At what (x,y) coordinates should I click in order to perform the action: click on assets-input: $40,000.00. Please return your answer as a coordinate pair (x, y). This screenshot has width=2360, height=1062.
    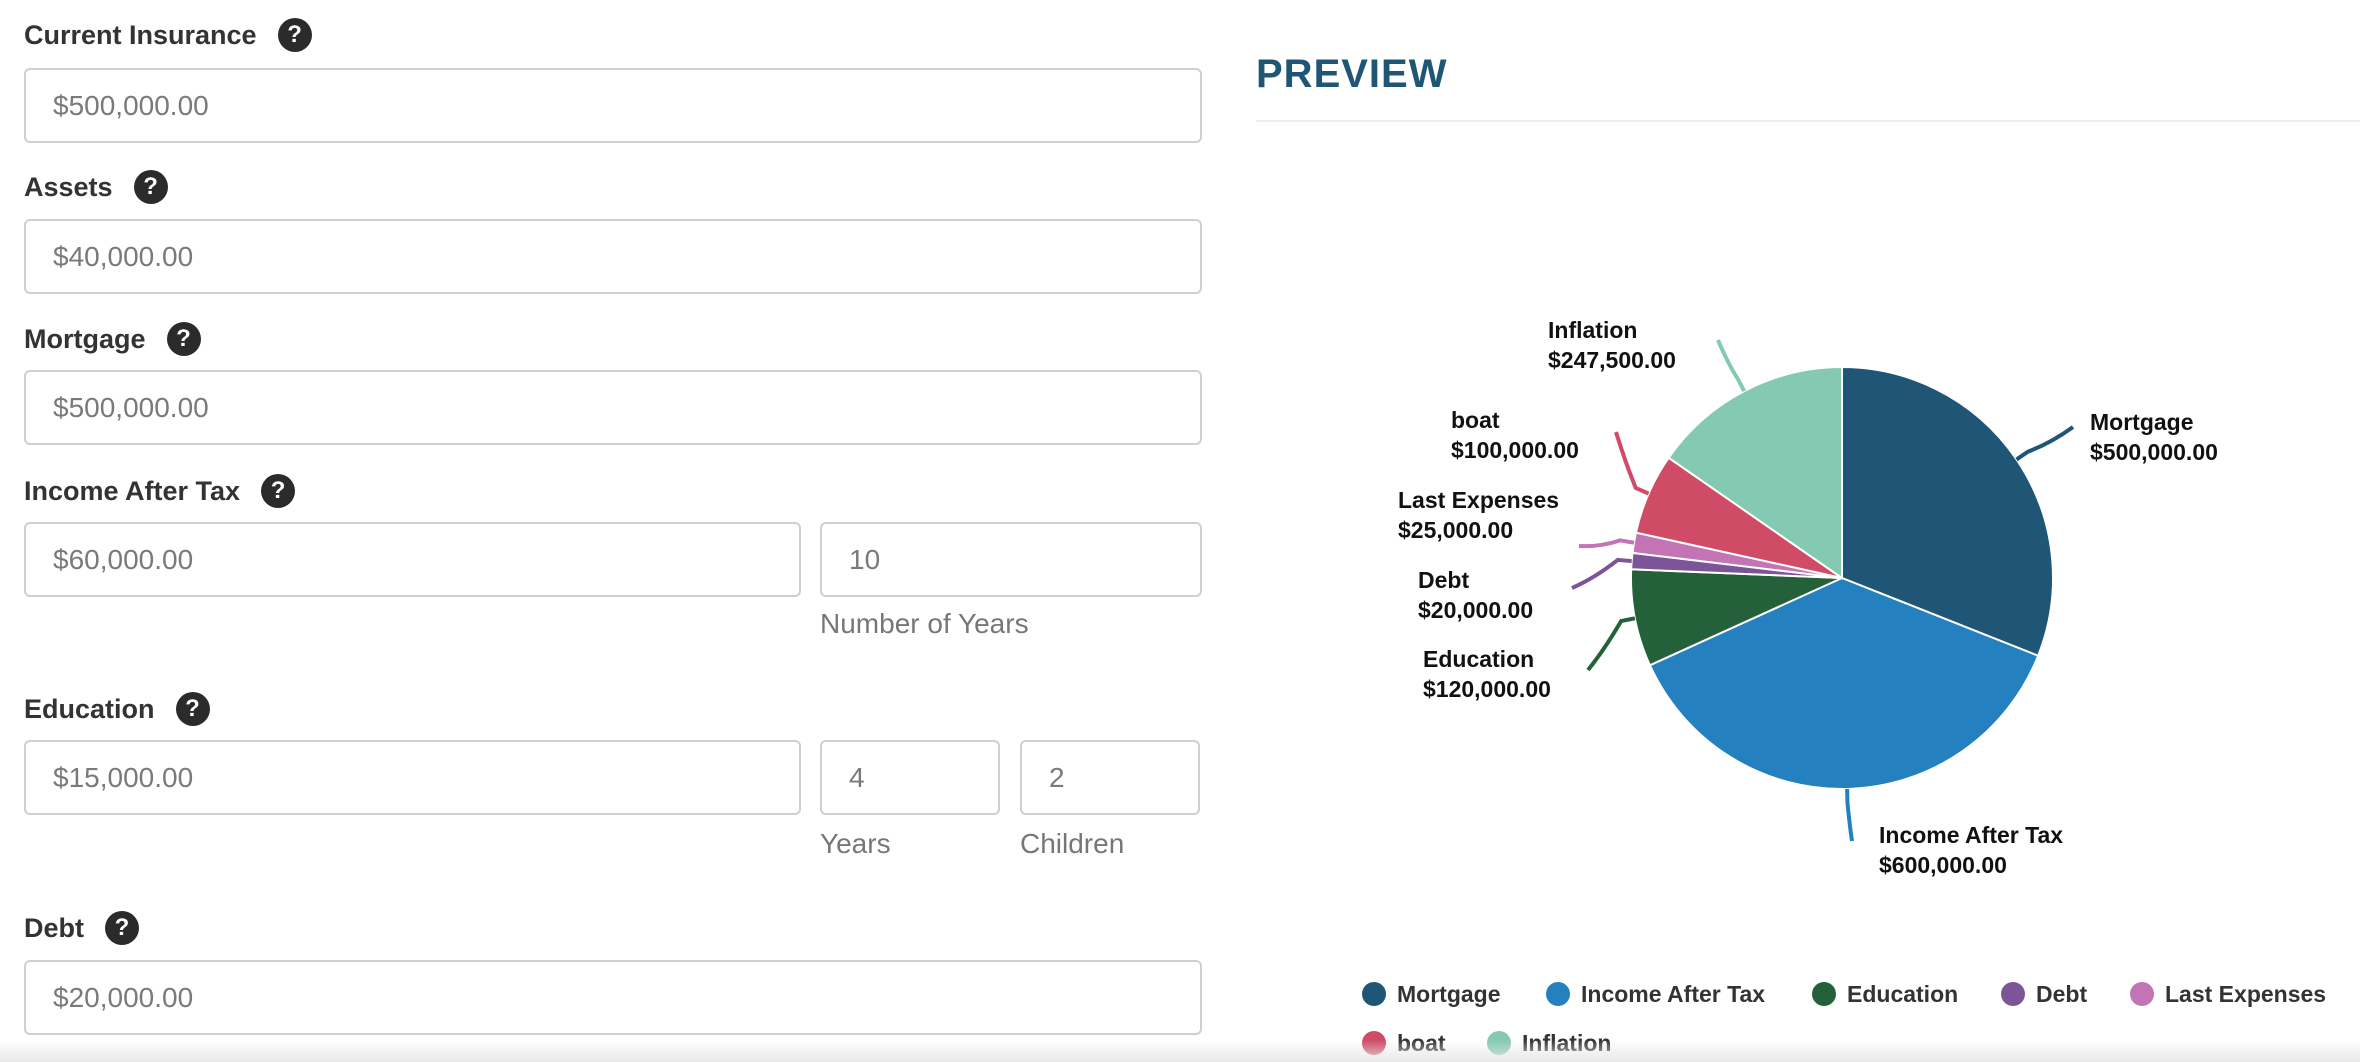
    Looking at the image, I should click on (613, 256).